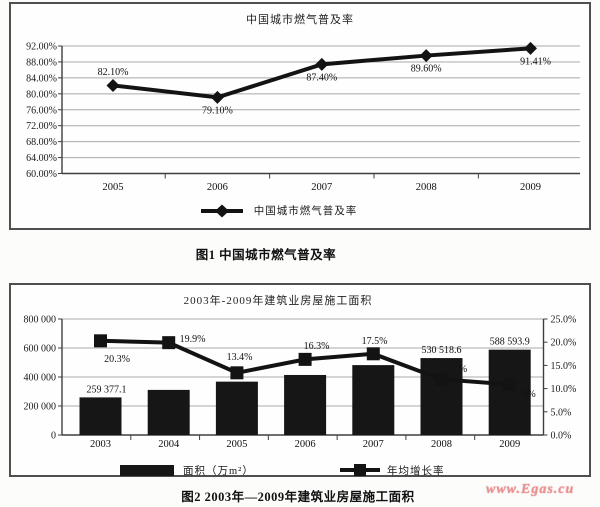 The height and width of the screenshot is (507, 600). I want to click on chart1-legend: 中国城市燃气普及率, so click(283, 210).